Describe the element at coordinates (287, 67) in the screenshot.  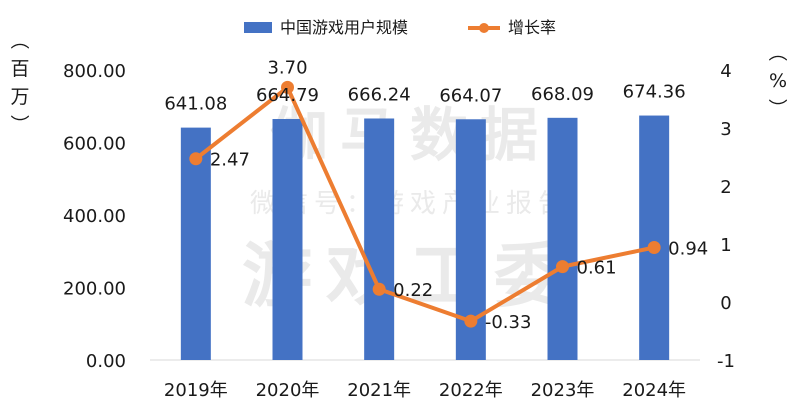
I see `growth-value-label: 3.70` at that location.